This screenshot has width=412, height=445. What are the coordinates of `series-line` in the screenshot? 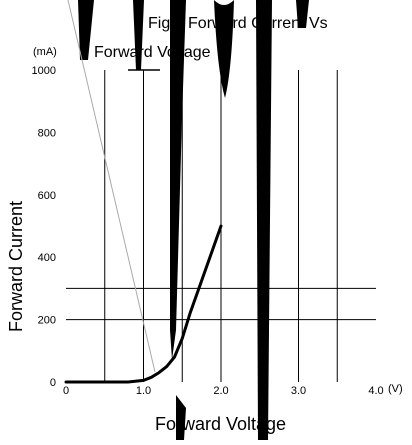 It's located at (143, 304).